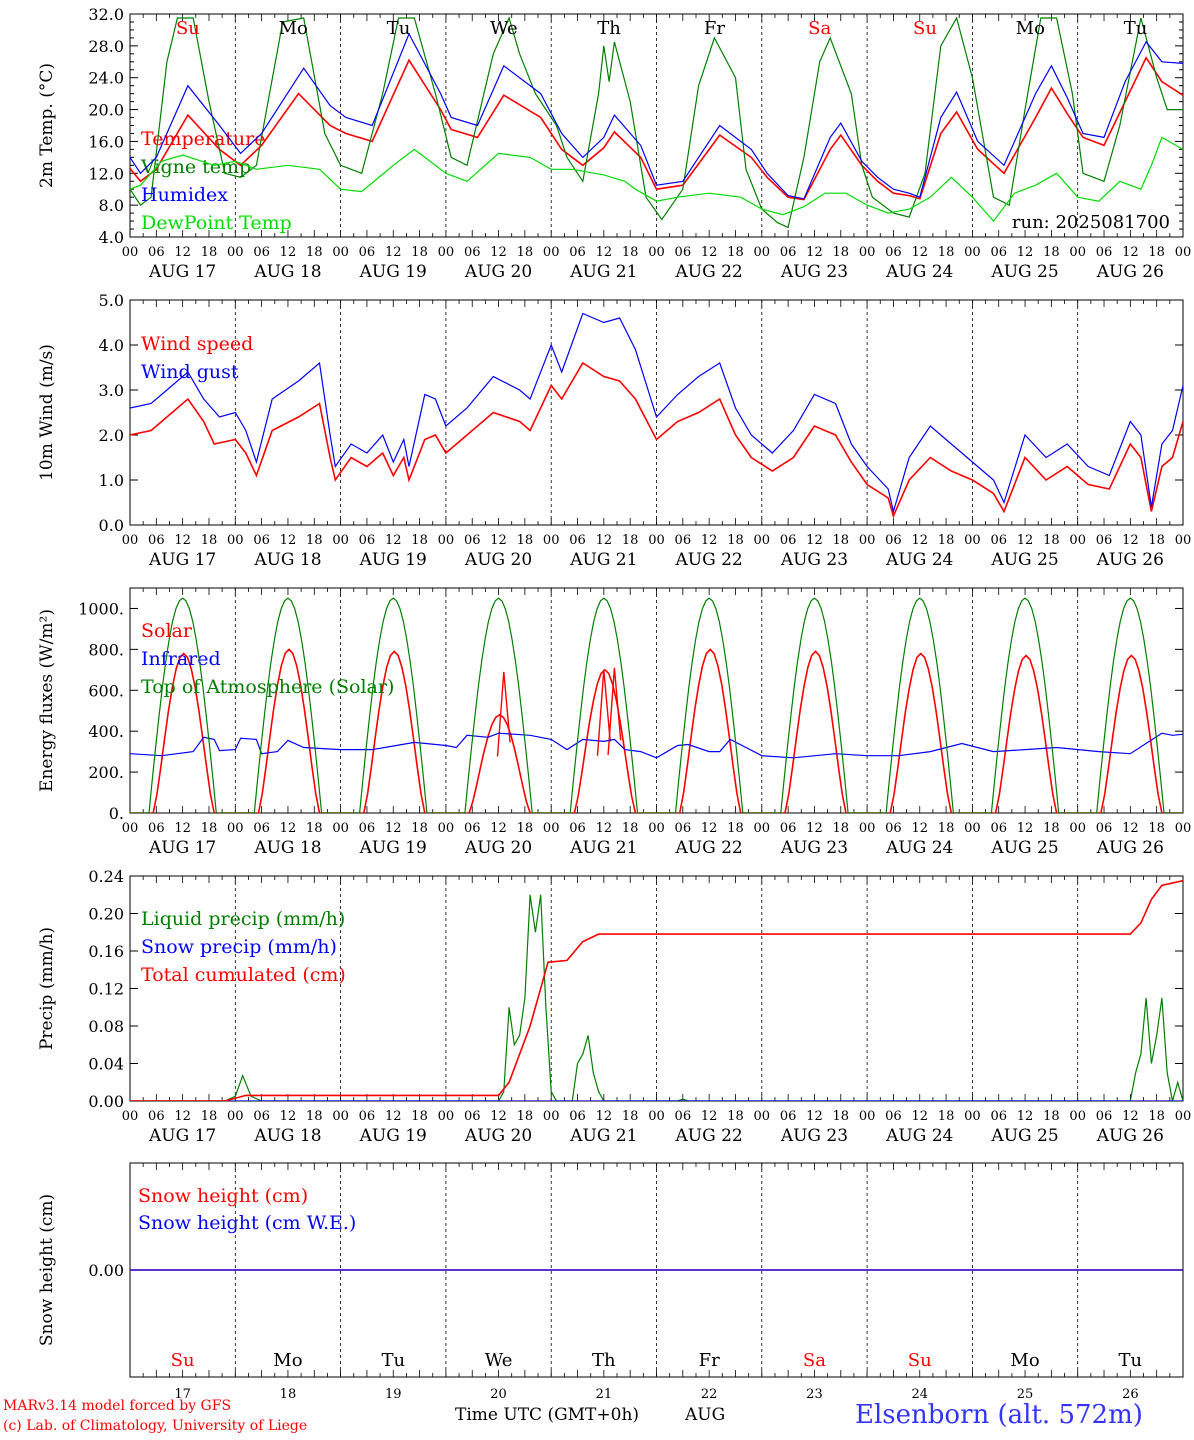 This screenshot has height=1440, width=1194. I want to click on legend-entry: Vigne temp, so click(195, 167).